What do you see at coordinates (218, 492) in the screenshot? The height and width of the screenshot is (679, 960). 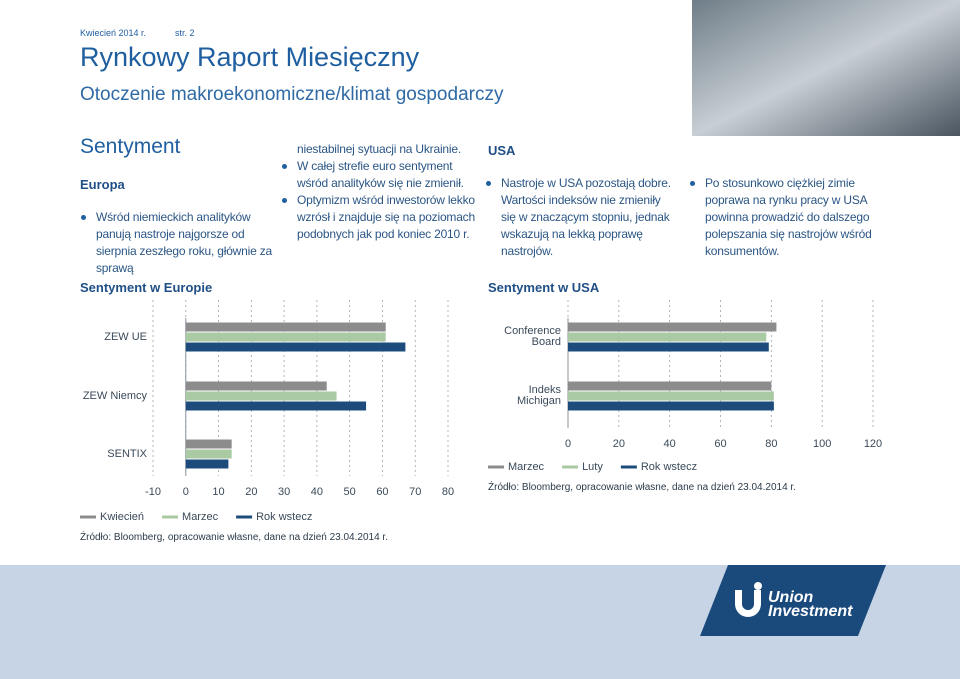 I see `x-tick-label: 10` at bounding box center [218, 492].